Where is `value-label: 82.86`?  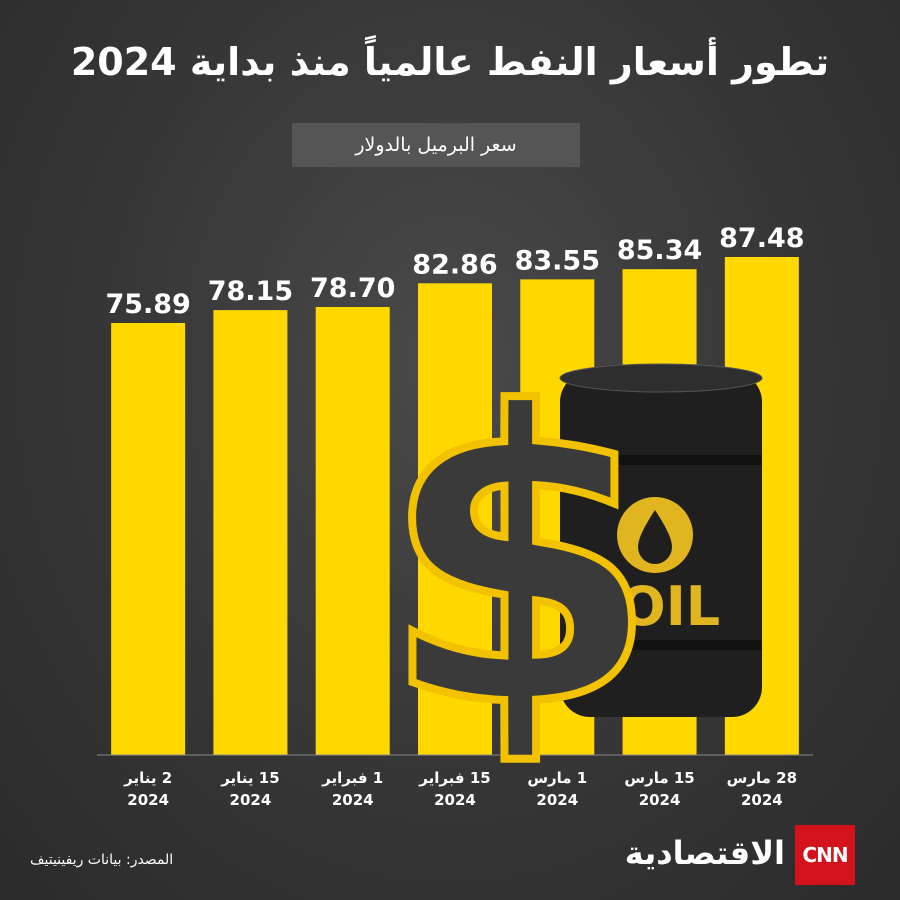 value-label: 82.86 is located at coordinates (454, 264).